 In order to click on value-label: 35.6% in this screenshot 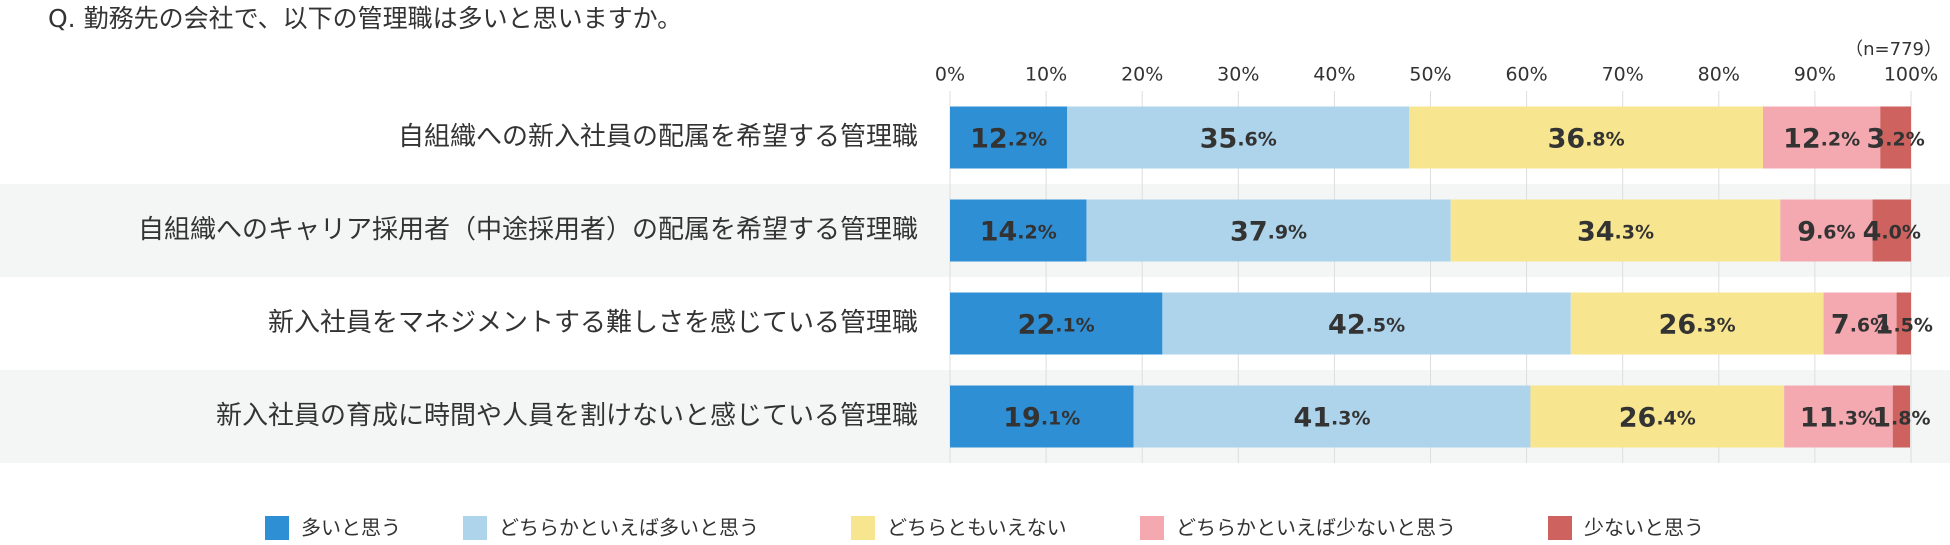, I will do `click(1238, 138)`.